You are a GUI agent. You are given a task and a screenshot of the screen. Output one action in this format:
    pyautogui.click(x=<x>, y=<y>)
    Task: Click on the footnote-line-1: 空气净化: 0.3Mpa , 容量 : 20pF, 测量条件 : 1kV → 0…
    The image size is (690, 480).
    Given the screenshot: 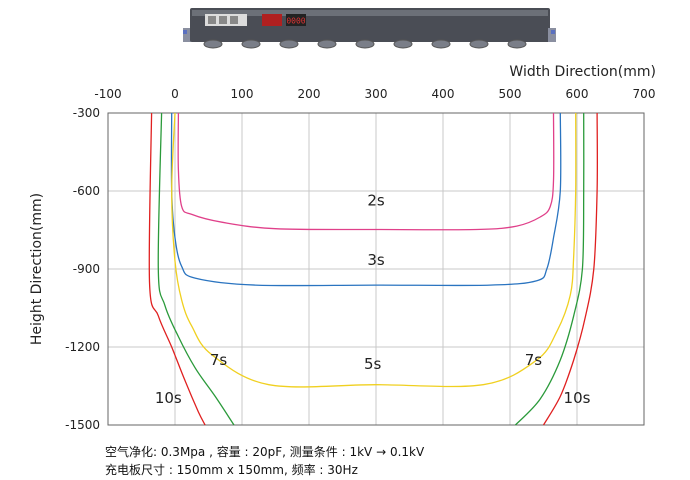 What is the action you would take?
    pyautogui.click(x=265, y=452)
    